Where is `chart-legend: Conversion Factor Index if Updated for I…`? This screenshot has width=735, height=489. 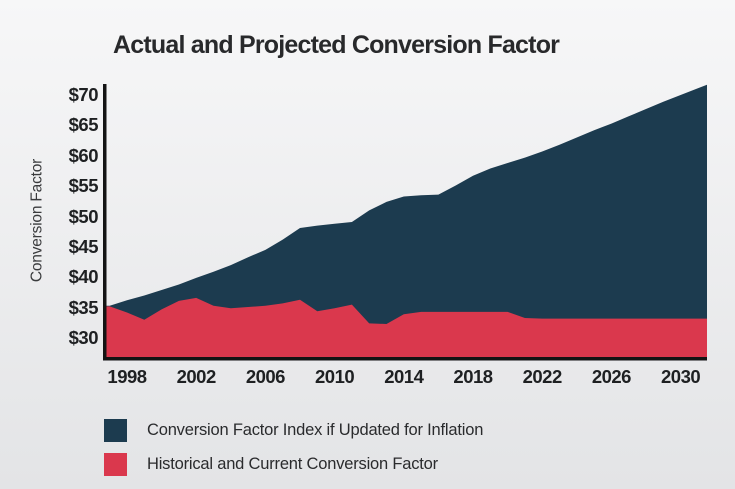 chart-legend: Conversion Factor Index if Updated for I… is located at coordinates (293, 453).